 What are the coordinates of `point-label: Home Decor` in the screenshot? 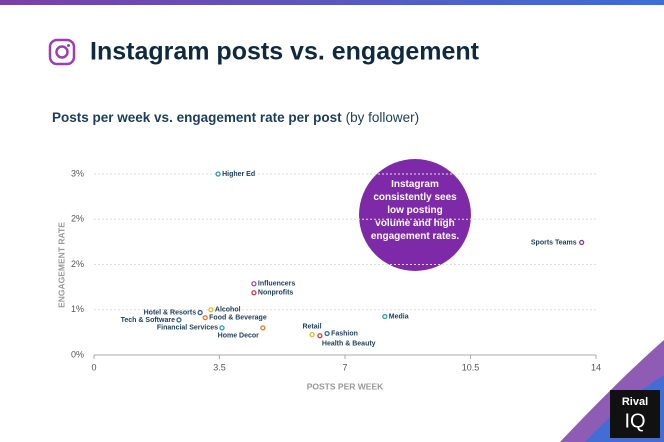 It's located at (239, 336).